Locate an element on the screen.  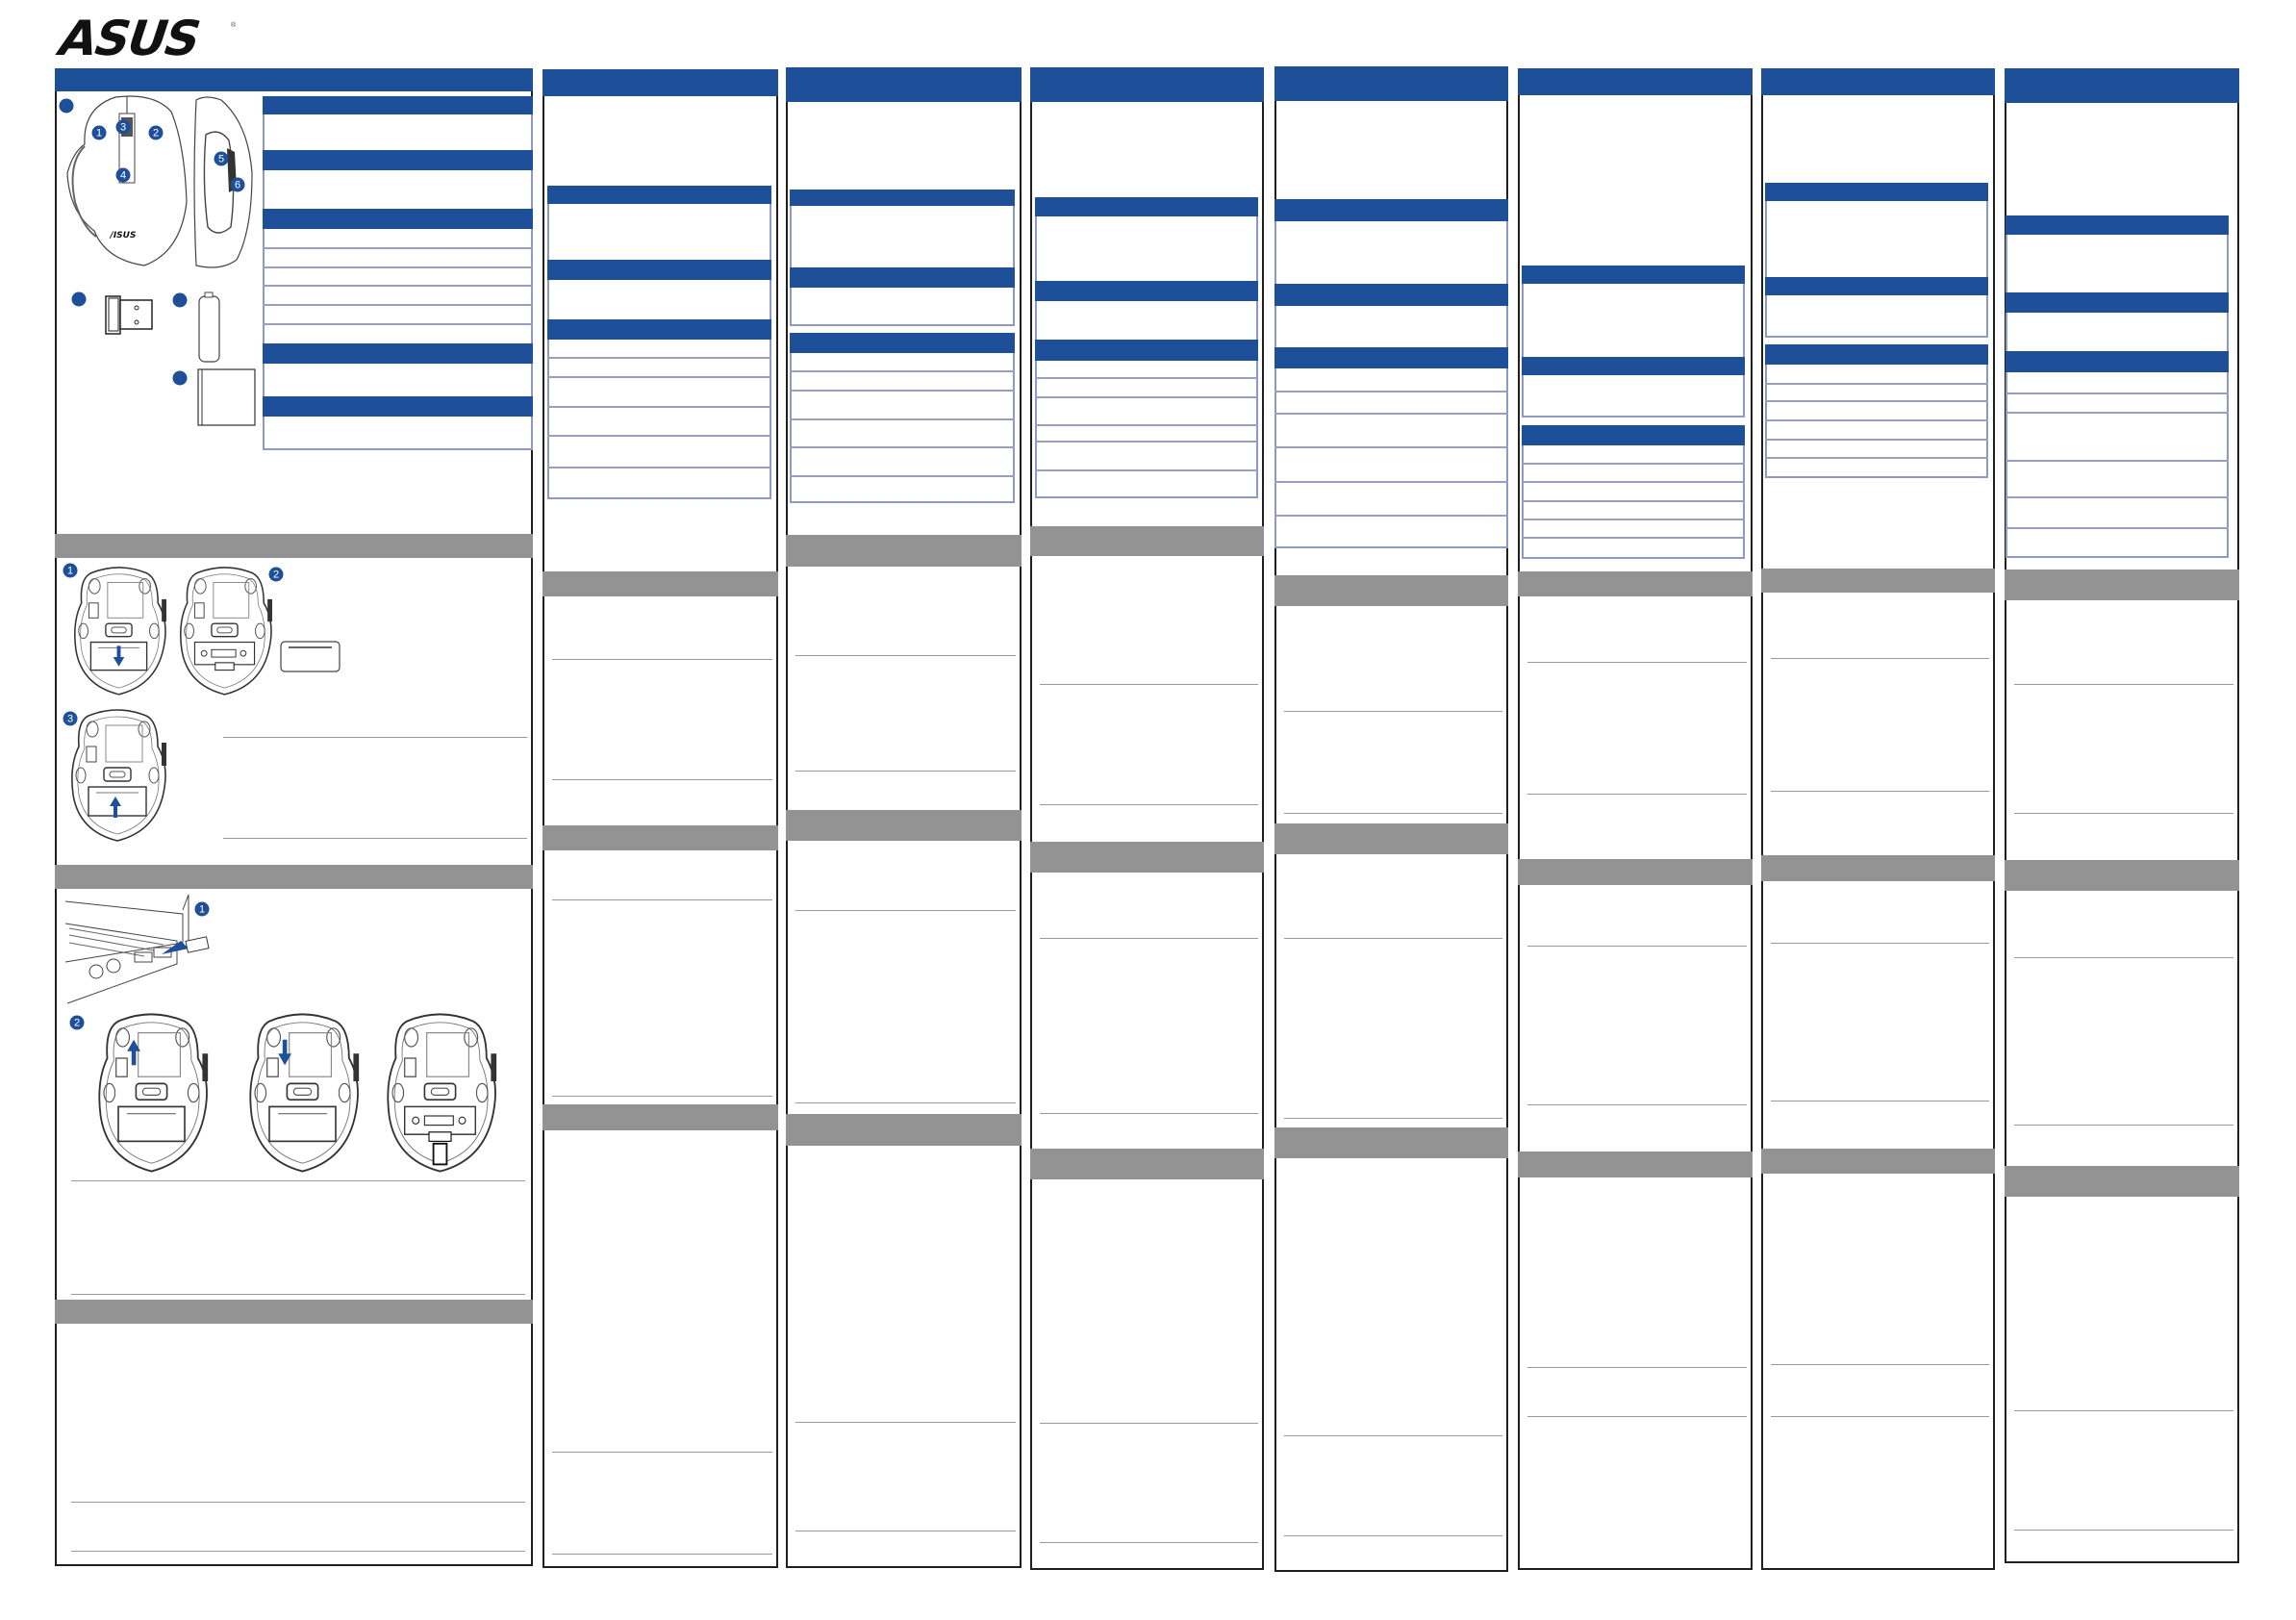
mouse-bottom-switch-off is located at coordinates (305, 1093).